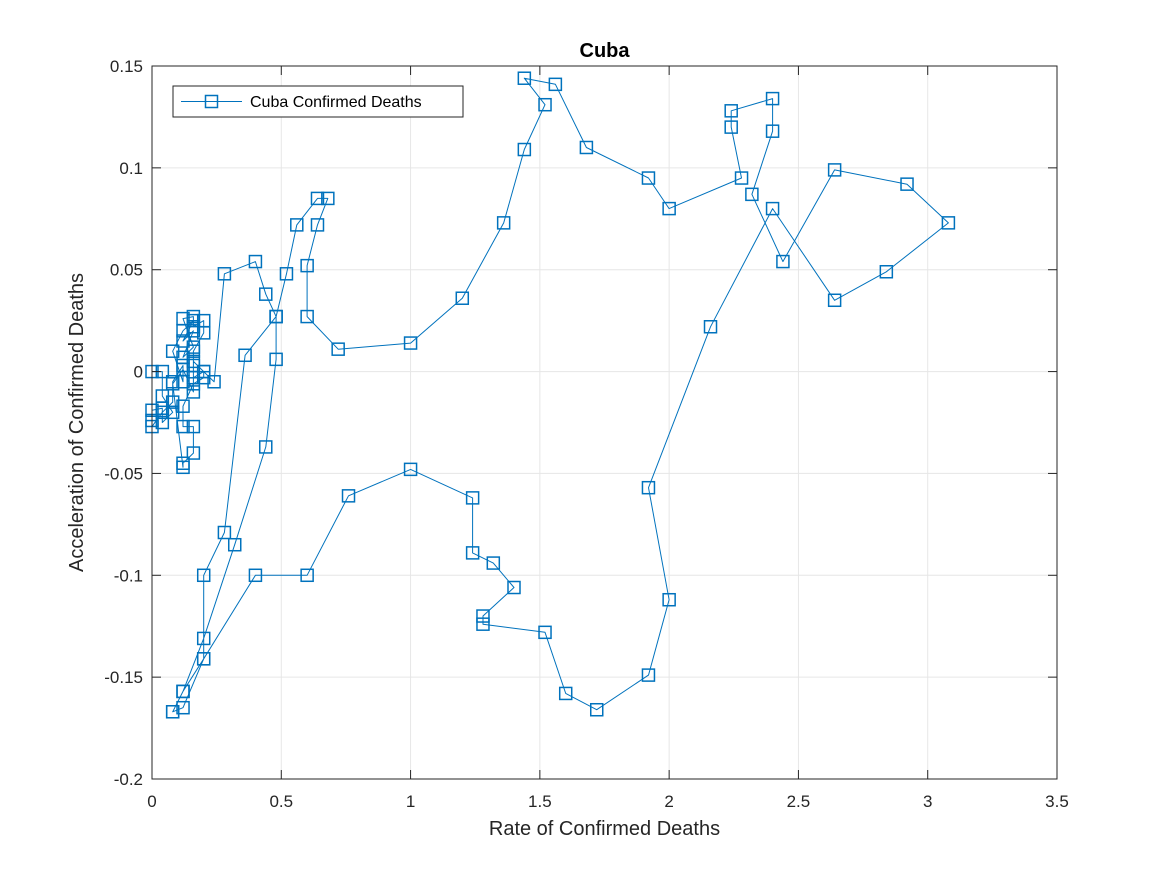  Describe the element at coordinates (605, 51) in the screenshot. I see `chart-title: Cuba` at that location.